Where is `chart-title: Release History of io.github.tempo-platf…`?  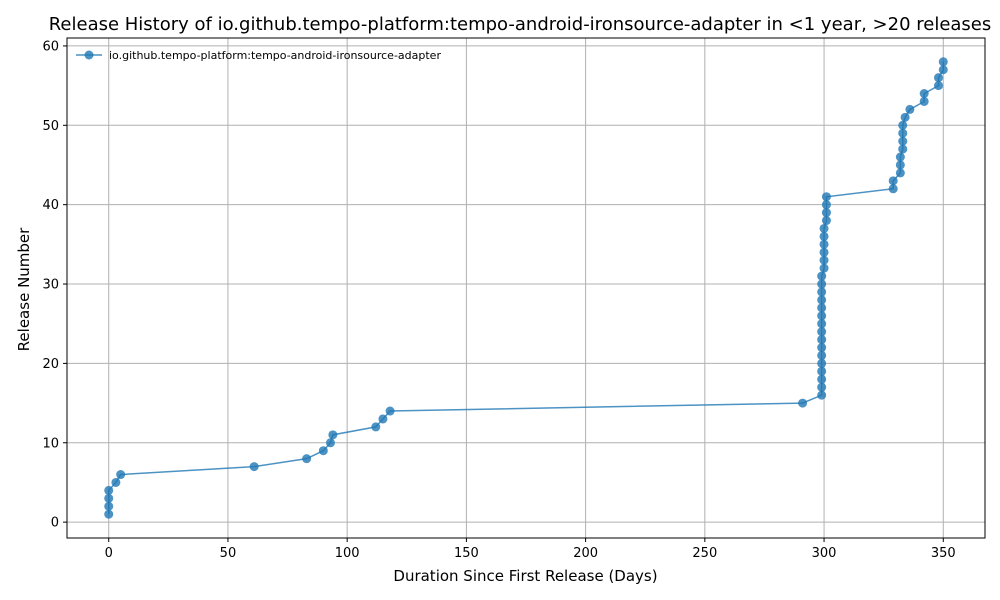
chart-title: Release History of io.github.tempo-platf… is located at coordinates (520, 24).